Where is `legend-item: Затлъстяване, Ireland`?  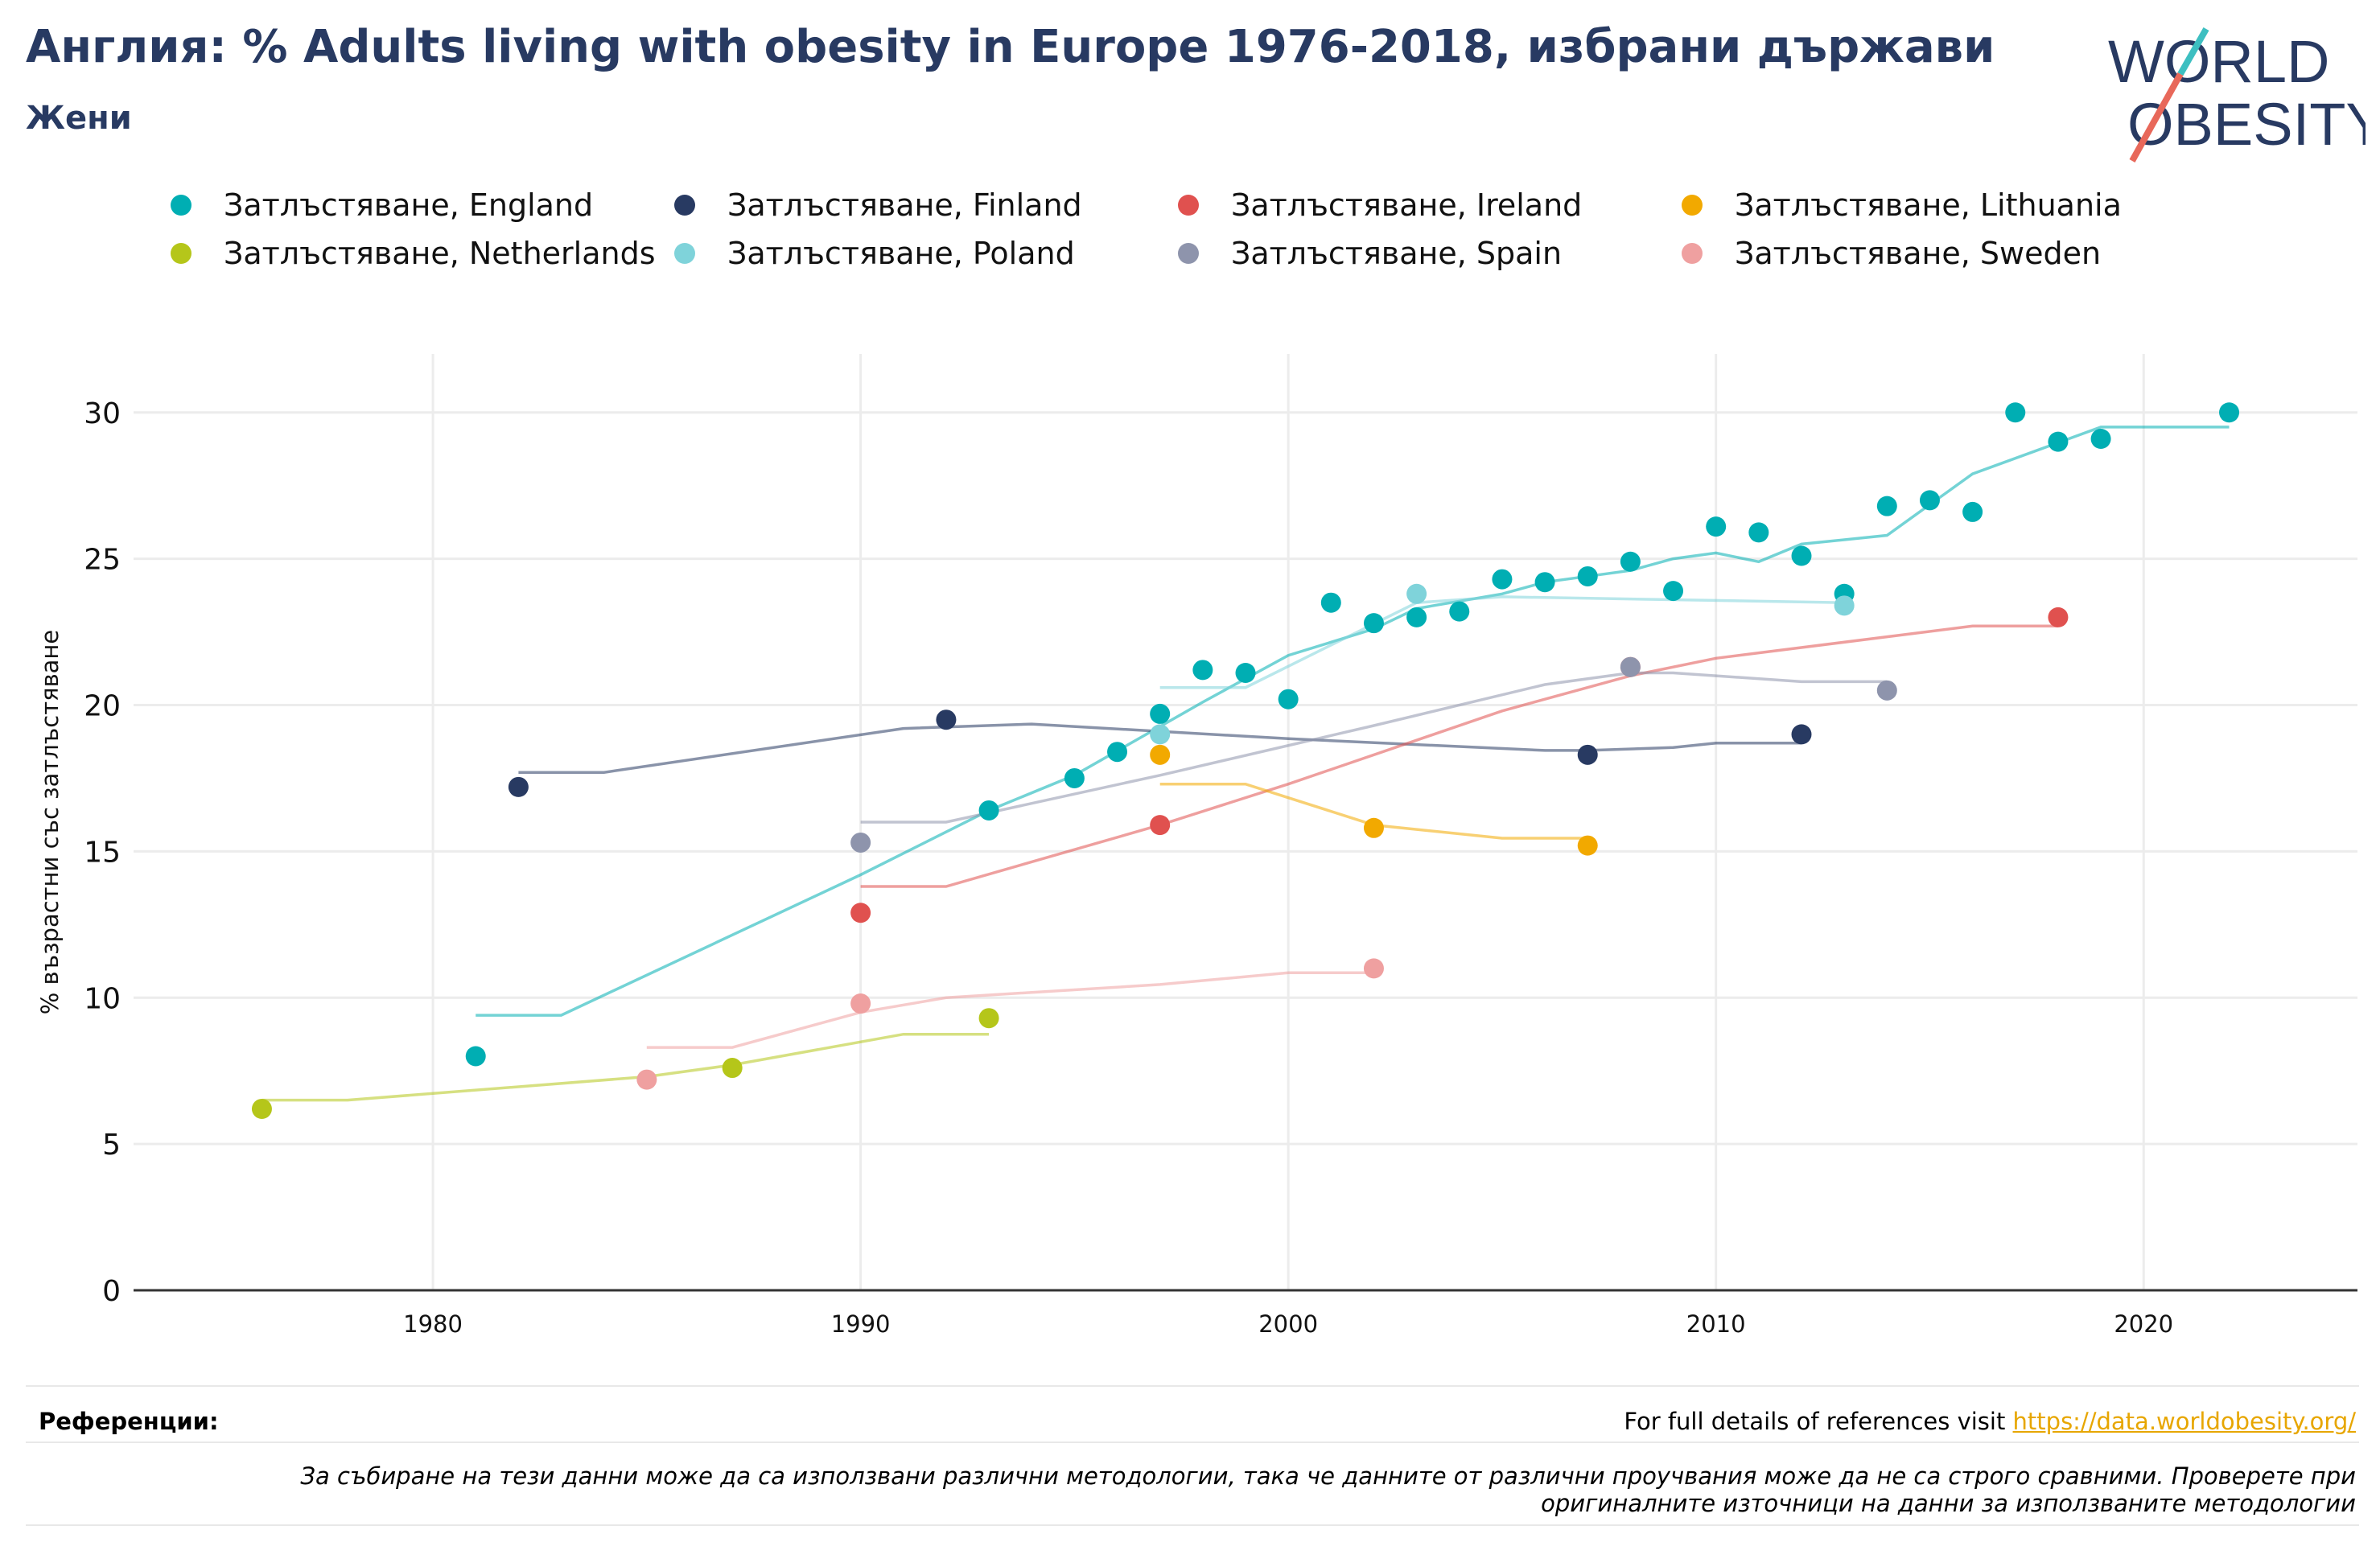
legend-item: Затлъстяване, Ireland is located at coordinates (1380, 205).